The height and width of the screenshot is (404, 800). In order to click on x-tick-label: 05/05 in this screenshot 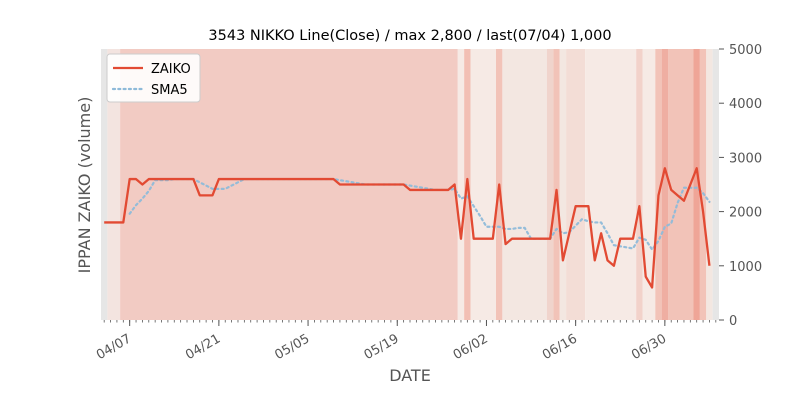, I will do `click(292, 347)`.